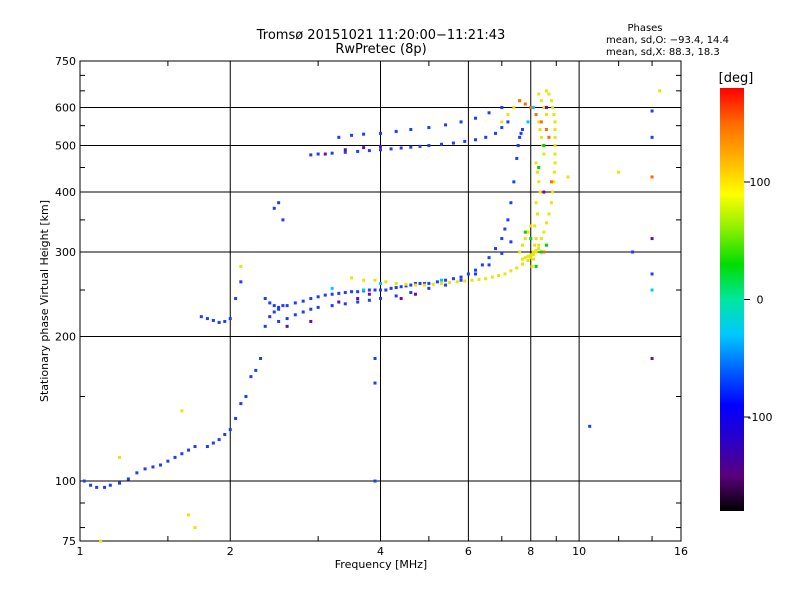  Describe the element at coordinates (65, 108) in the screenshot. I see `y-tick-label: 600` at that location.